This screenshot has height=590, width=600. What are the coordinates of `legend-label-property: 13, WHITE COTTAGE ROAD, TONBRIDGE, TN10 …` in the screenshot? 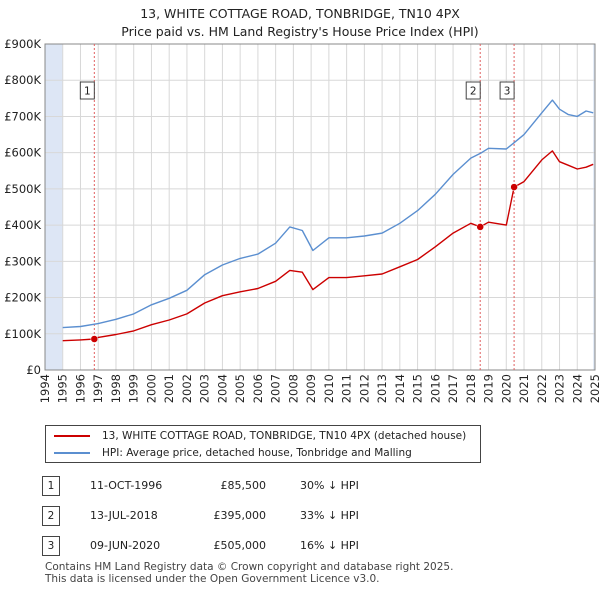 It's located at (284, 436).